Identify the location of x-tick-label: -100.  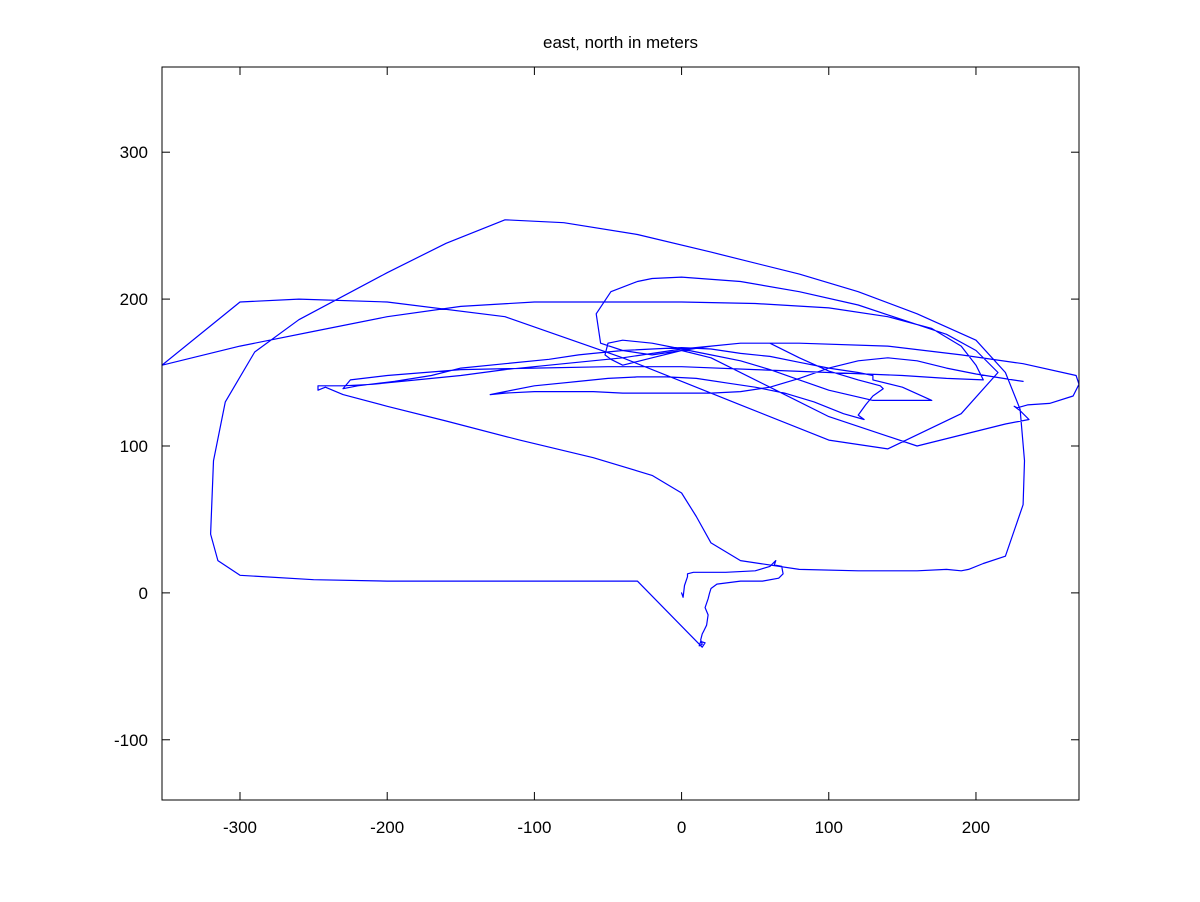
(534, 827).